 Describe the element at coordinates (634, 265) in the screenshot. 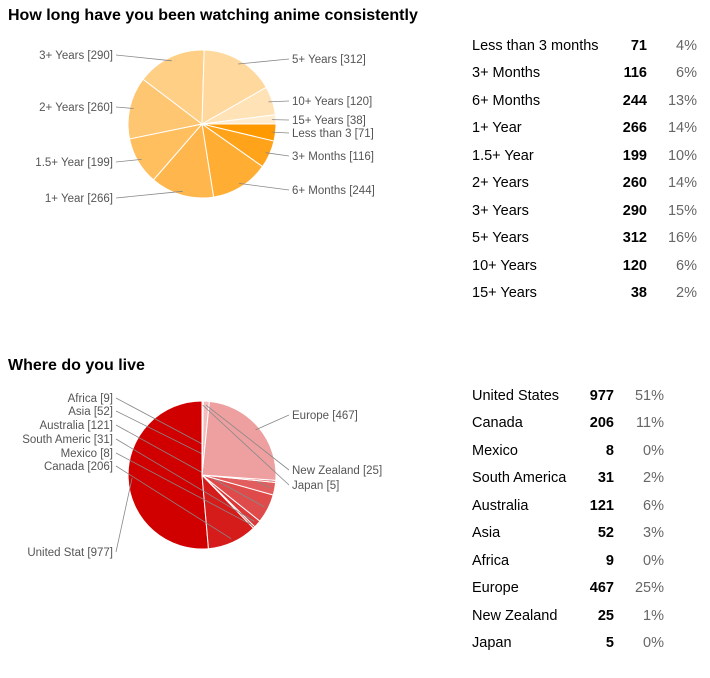

I see `row-count: 120` at that location.